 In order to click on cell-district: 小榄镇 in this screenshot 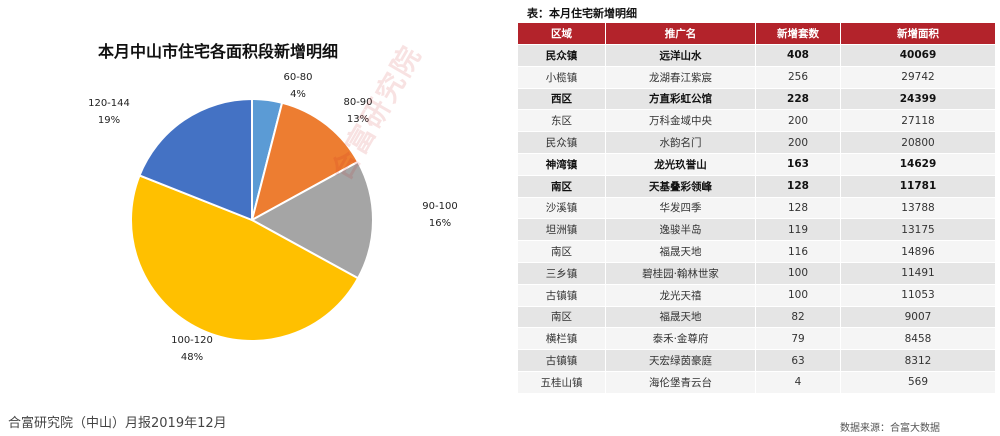, I will do `click(561, 77)`.